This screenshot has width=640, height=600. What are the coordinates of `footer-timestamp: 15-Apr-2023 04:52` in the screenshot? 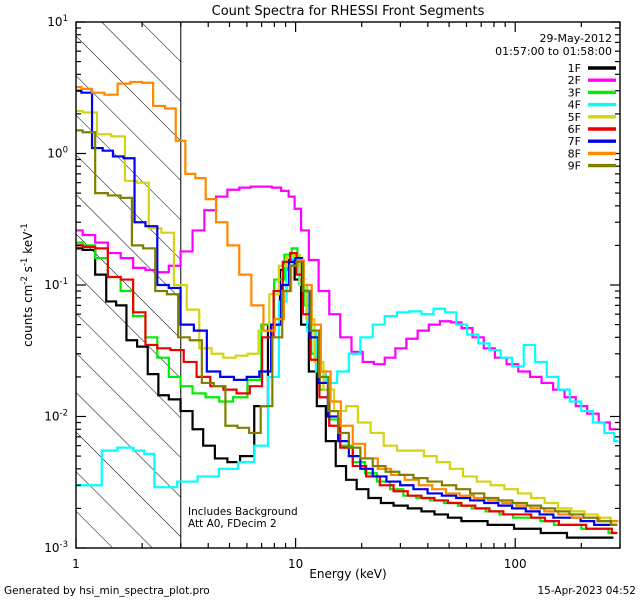 It's located at (586, 591).